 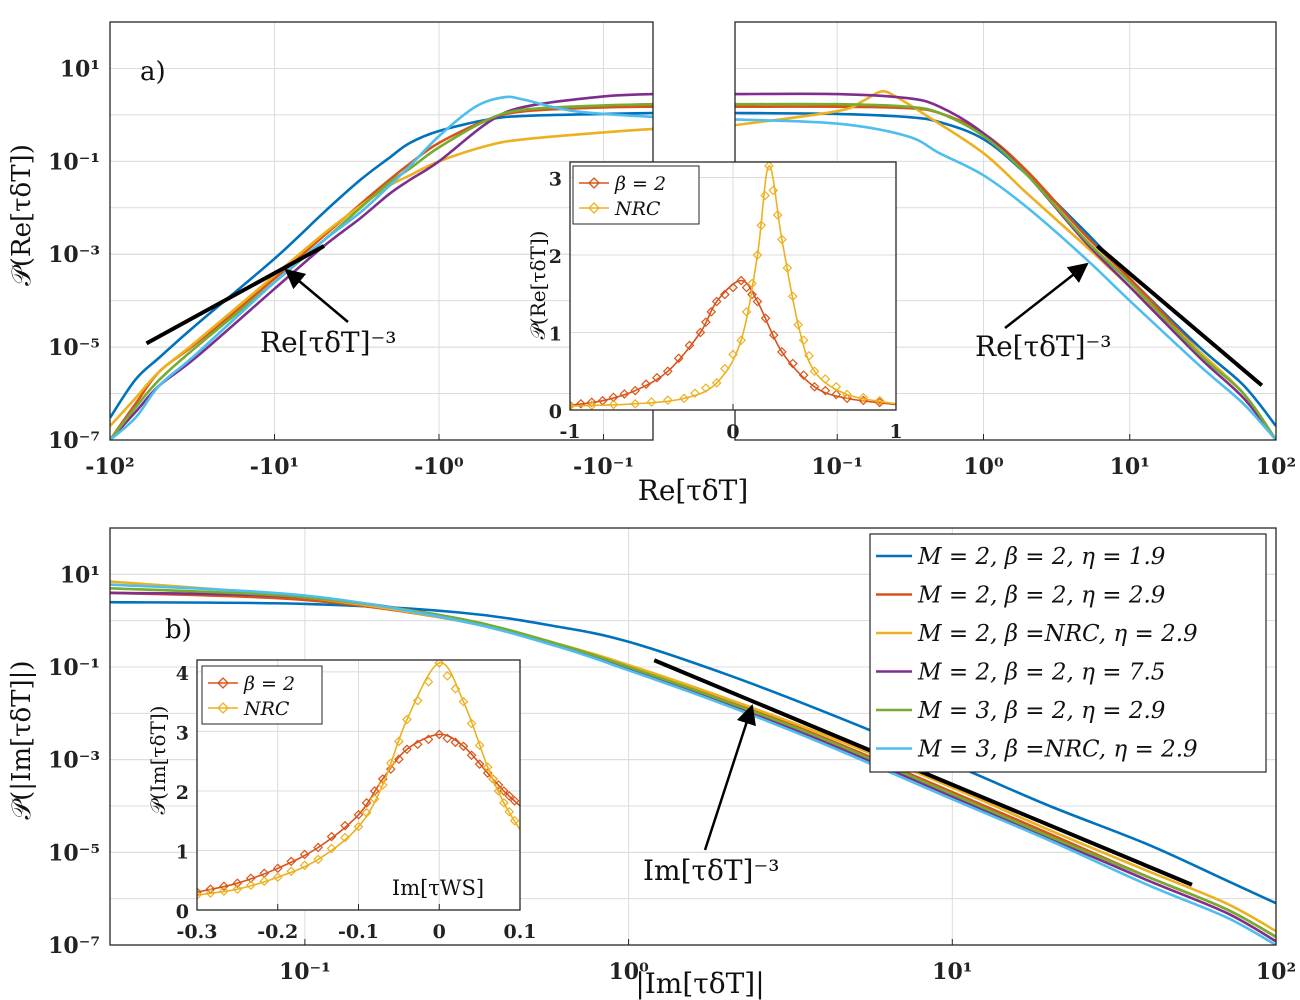 I want to click on annotation-arrow-a-right, so click(x=1046, y=295).